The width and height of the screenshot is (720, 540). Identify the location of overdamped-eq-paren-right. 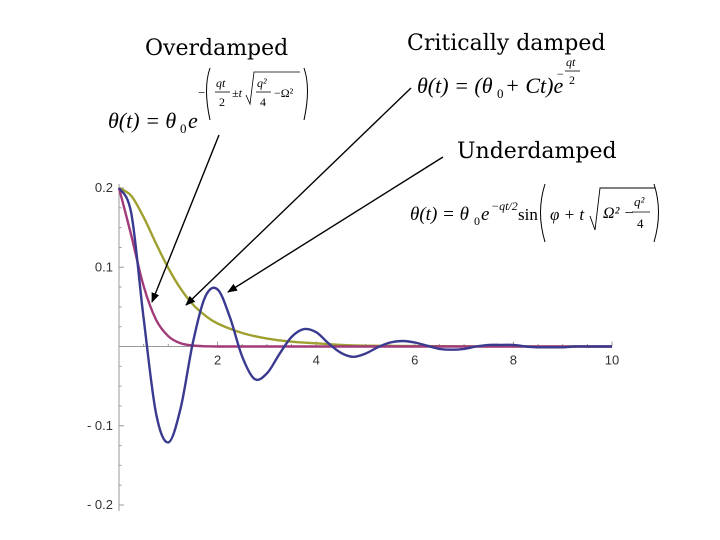
(305, 94).